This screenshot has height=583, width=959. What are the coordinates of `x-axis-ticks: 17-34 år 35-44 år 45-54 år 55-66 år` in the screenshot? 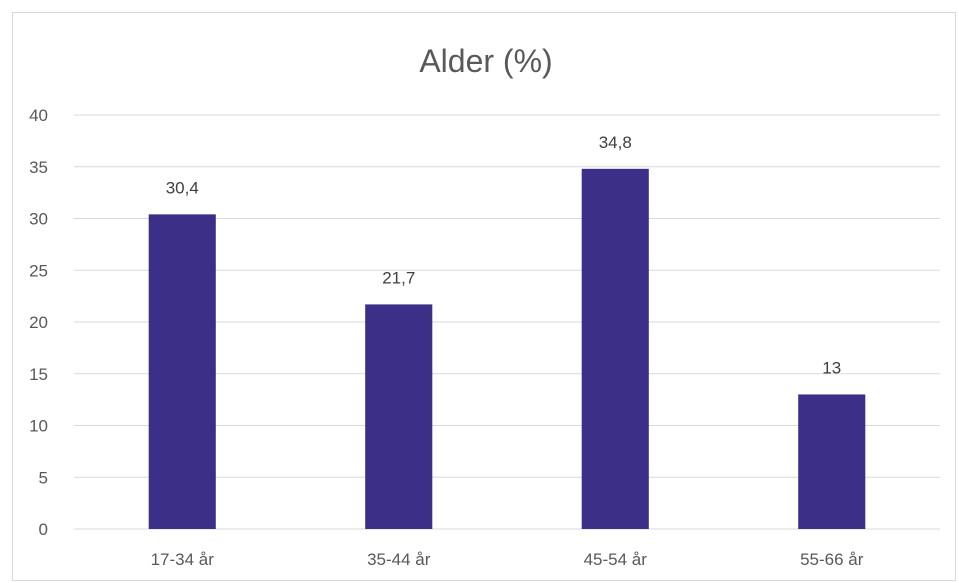 It's located at (507, 559).